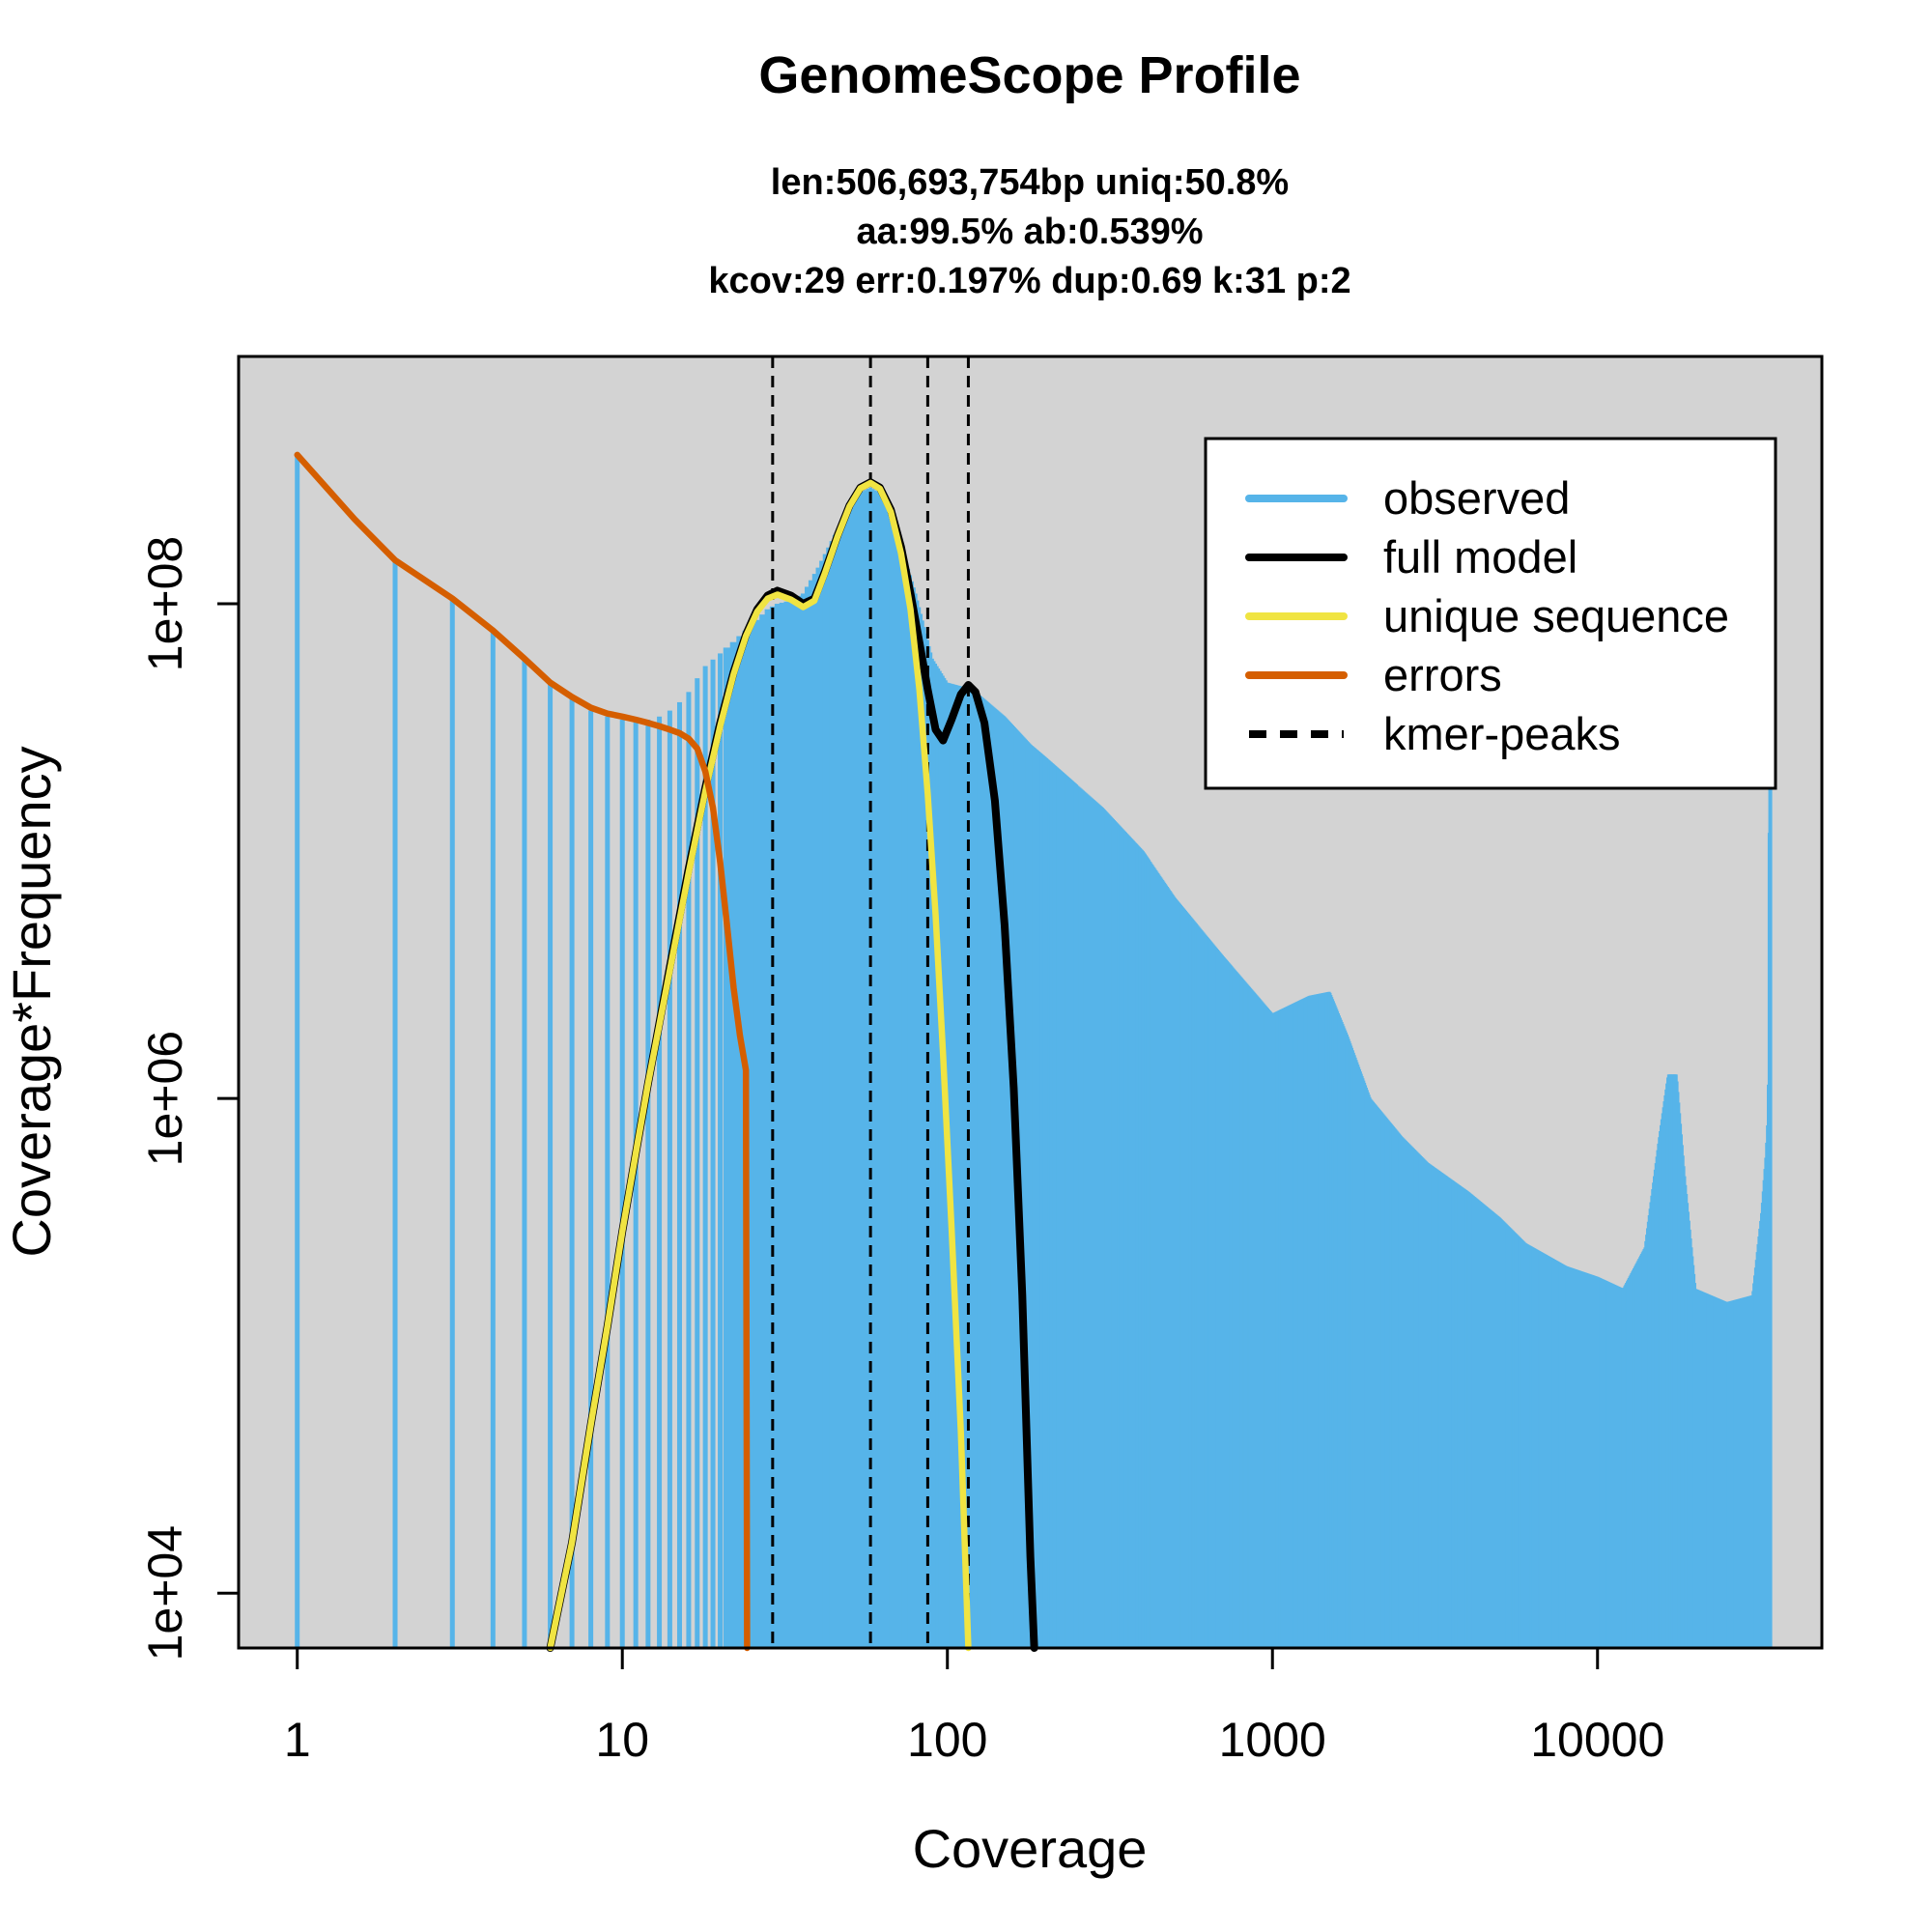 The image size is (1932, 1932). What do you see at coordinates (1029, 281) in the screenshot?
I see `chart-subtitle-line-3: kcov:29 err:0.197% dup:0.69 k:31 p:2` at bounding box center [1029, 281].